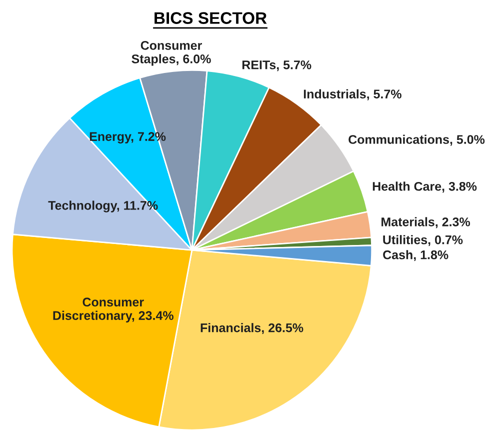 Image resolution: width=489 pixels, height=433 pixels. Describe the element at coordinates (423, 240) in the screenshot. I see `slice-label: Utilities, 0.7%` at that location.